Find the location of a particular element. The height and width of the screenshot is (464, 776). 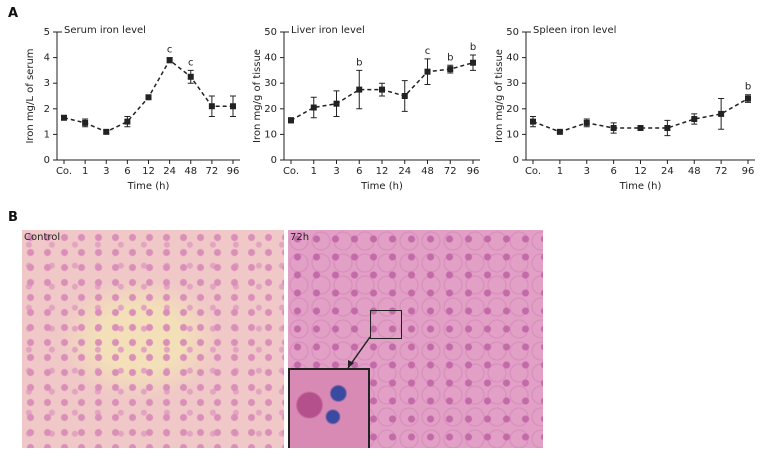

panel-label: A is located at coordinates (13, 13).